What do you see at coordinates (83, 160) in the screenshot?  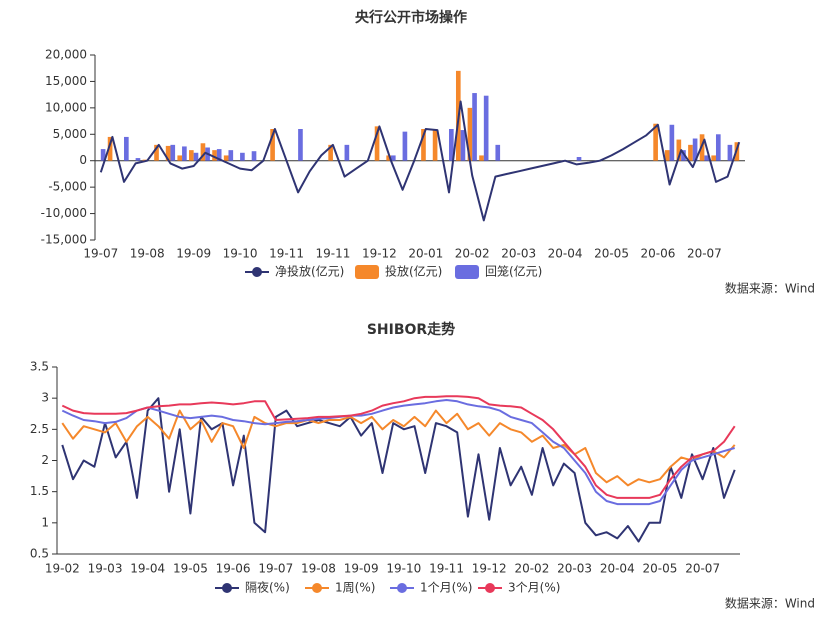 I see `y-tick-label: 0` at bounding box center [83, 160].